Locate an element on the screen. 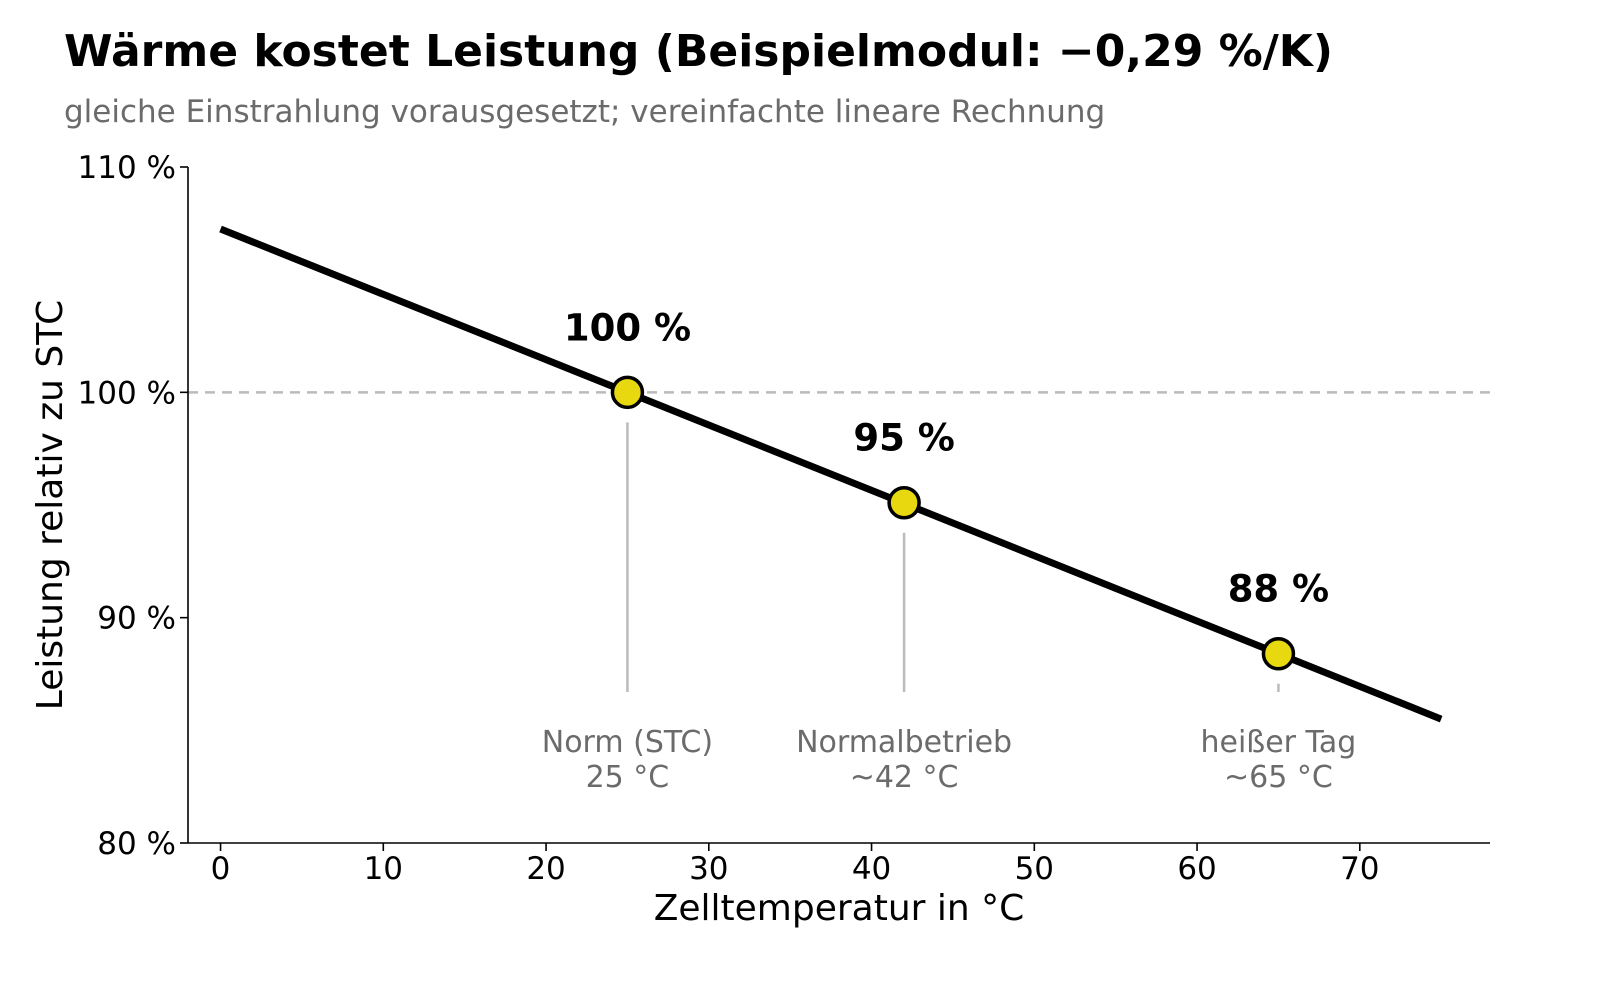 The width and height of the screenshot is (1600, 1000). y-axis-label: Leistung relativ zu STC is located at coordinates (50, 505).